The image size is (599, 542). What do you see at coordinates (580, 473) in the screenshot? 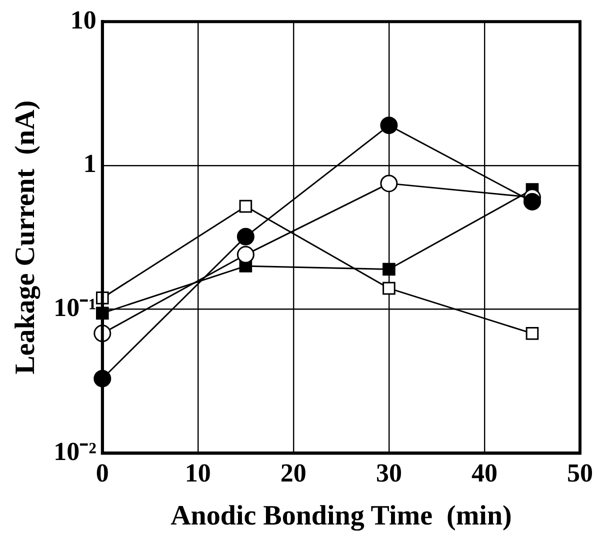
I see `x-tick-label: 50` at bounding box center [580, 473].